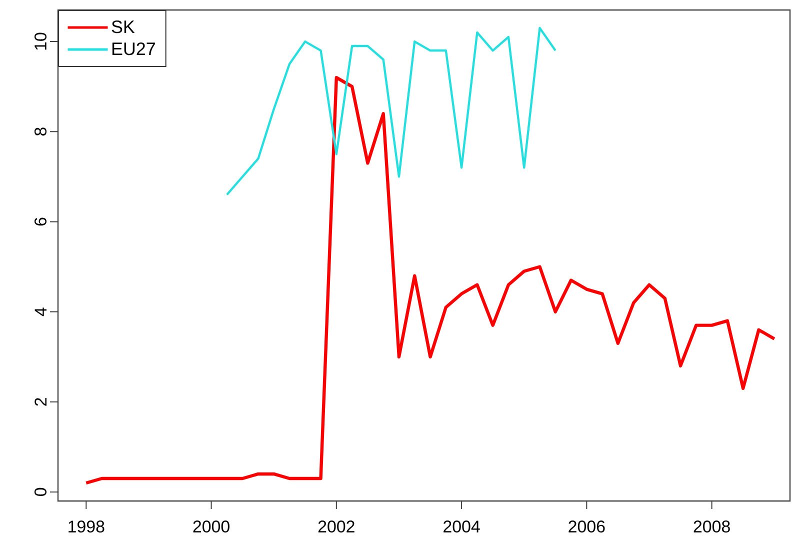  Describe the element at coordinates (40, 41) in the screenshot. I see `y-tick-label: 10` at that location.